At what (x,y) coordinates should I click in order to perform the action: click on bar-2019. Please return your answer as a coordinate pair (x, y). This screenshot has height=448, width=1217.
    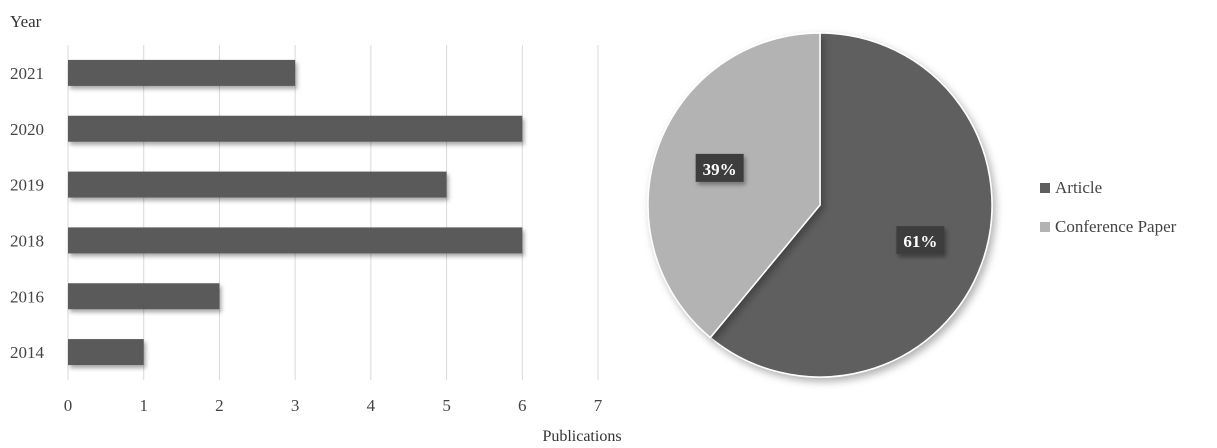
    Looking at the image, I should click on (257, 184).